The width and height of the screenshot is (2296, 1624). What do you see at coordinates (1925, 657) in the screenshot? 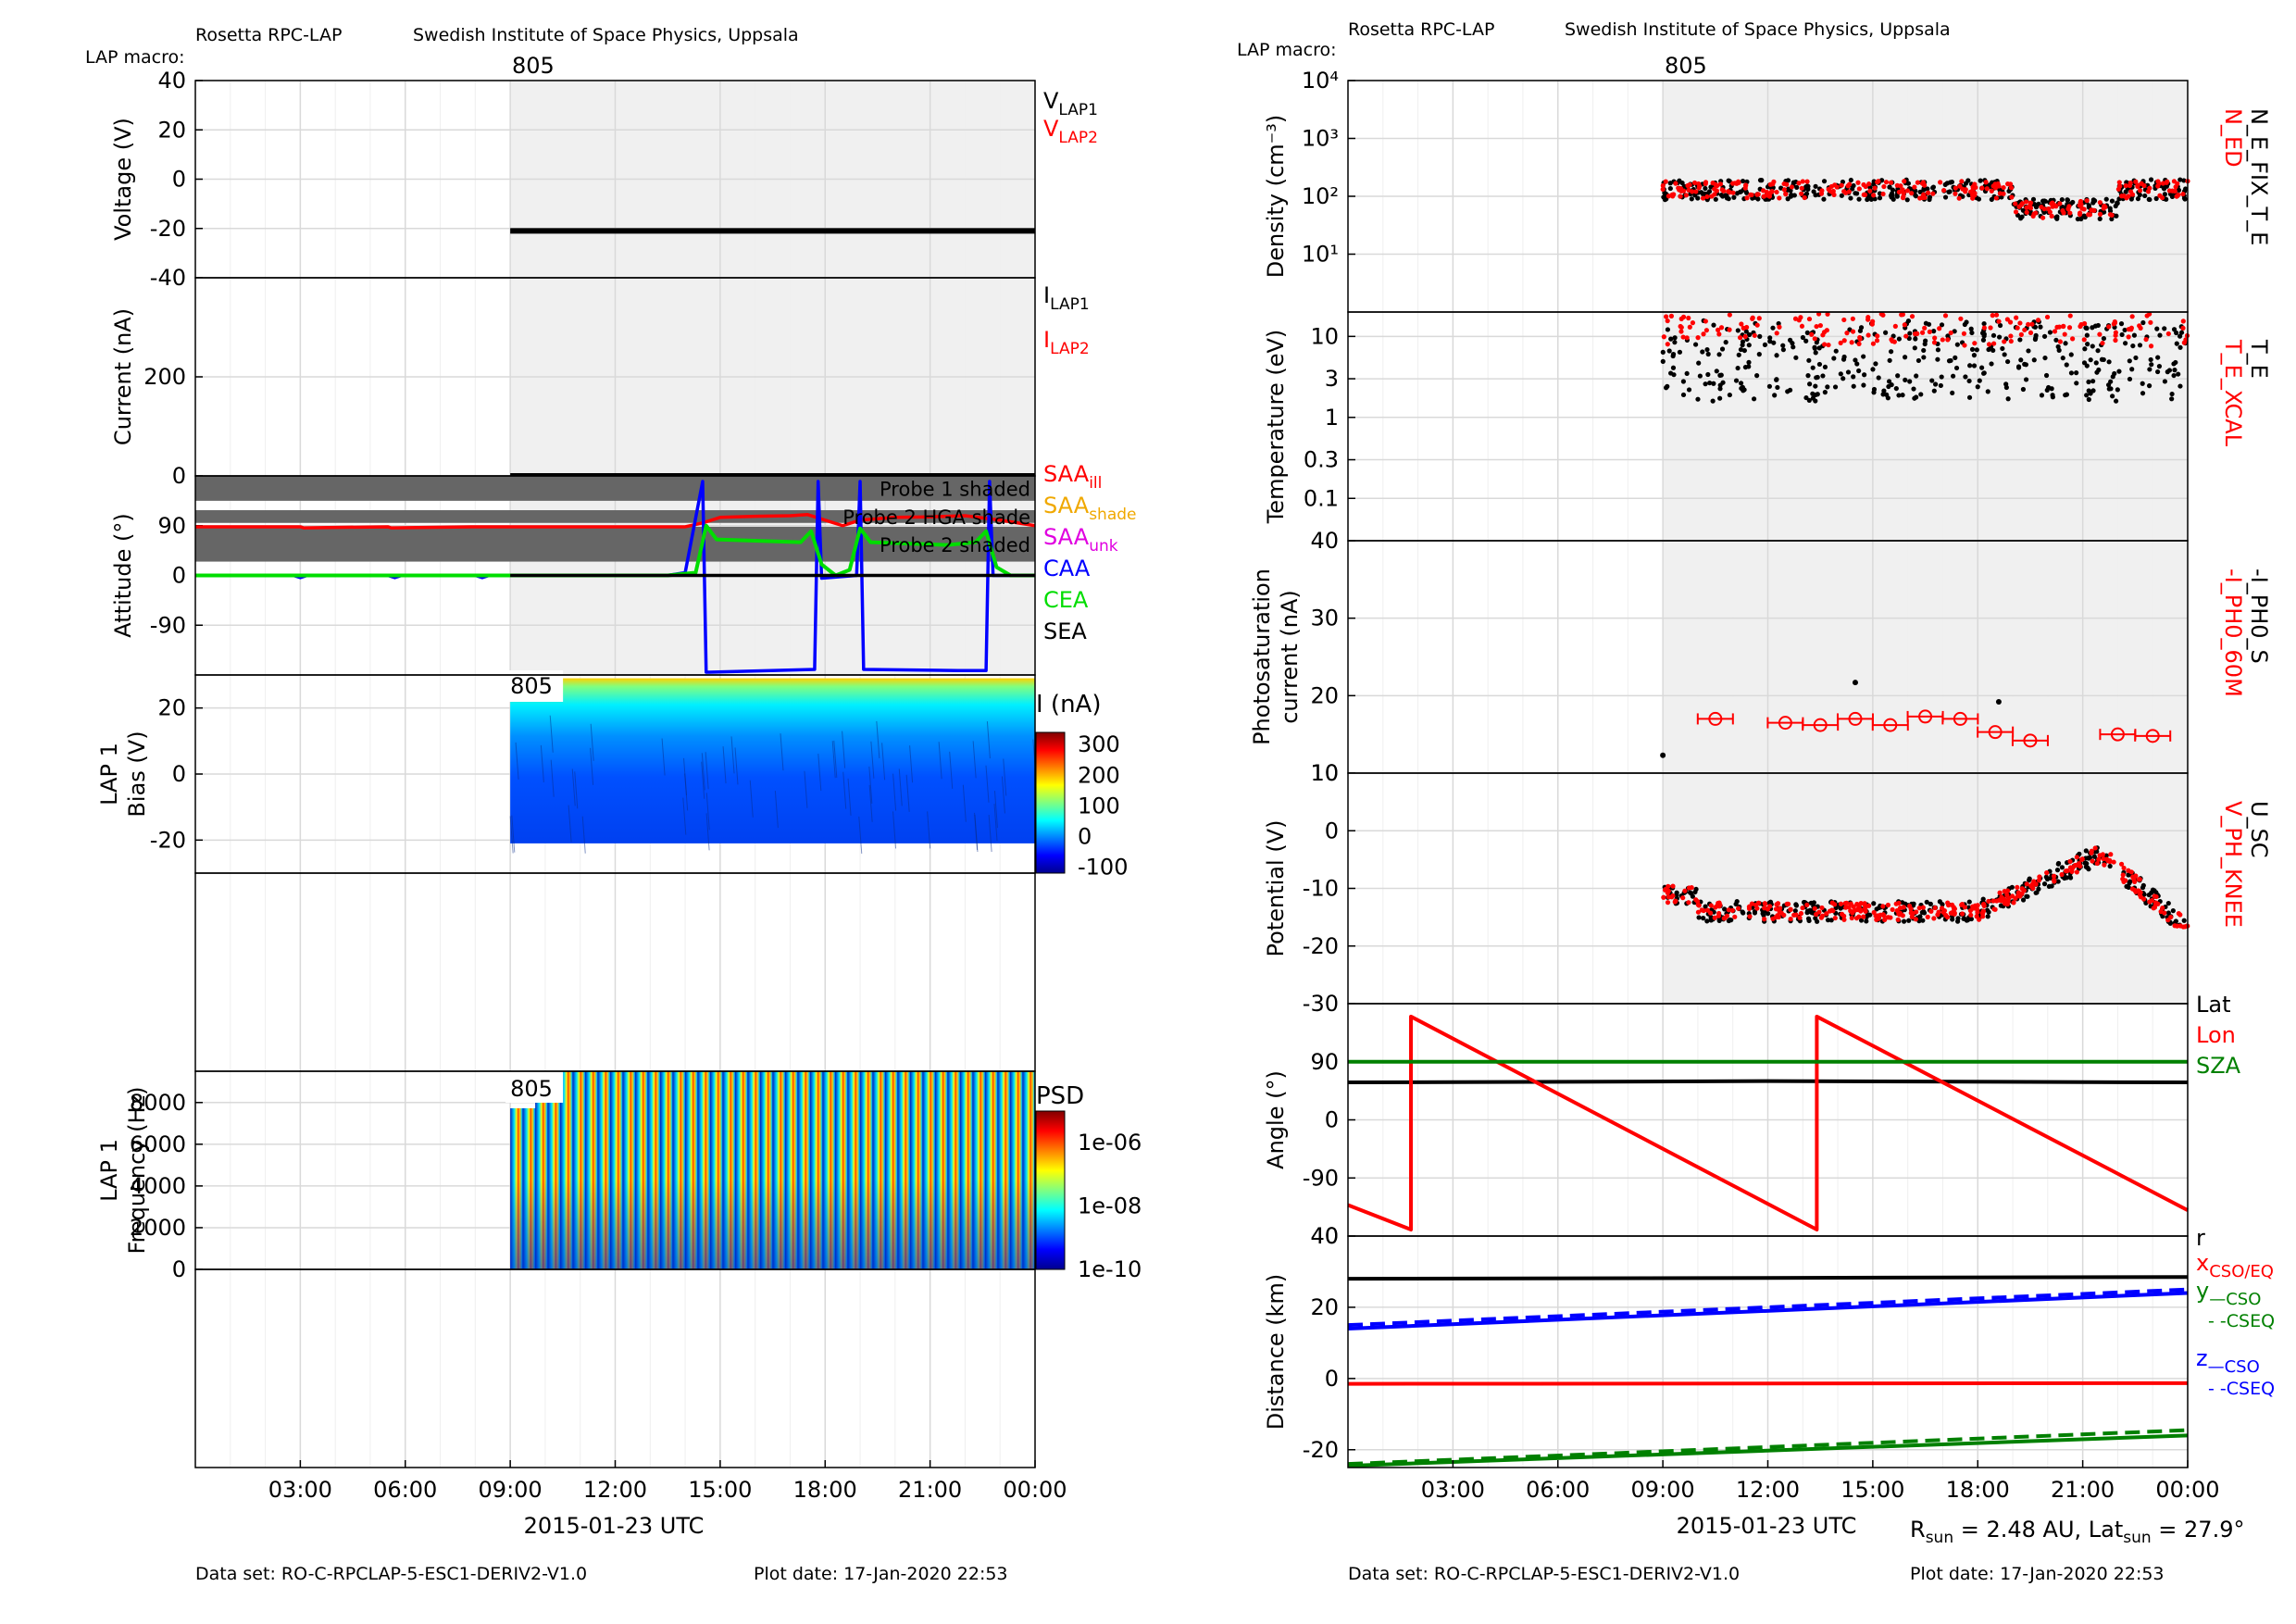
I see `data-coverage-shade` at bounding box center [1925, 657].